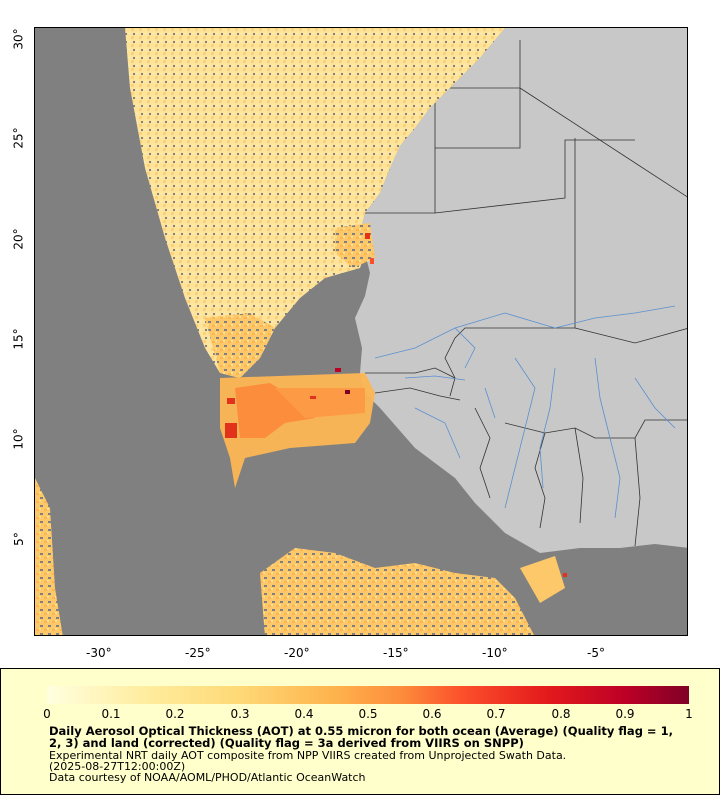 The width and height of the screenshot is (720, 800). Describe the element at coordinates (18, 138) in the screenshot. I see `lat-tick-label: 25°` at that location.